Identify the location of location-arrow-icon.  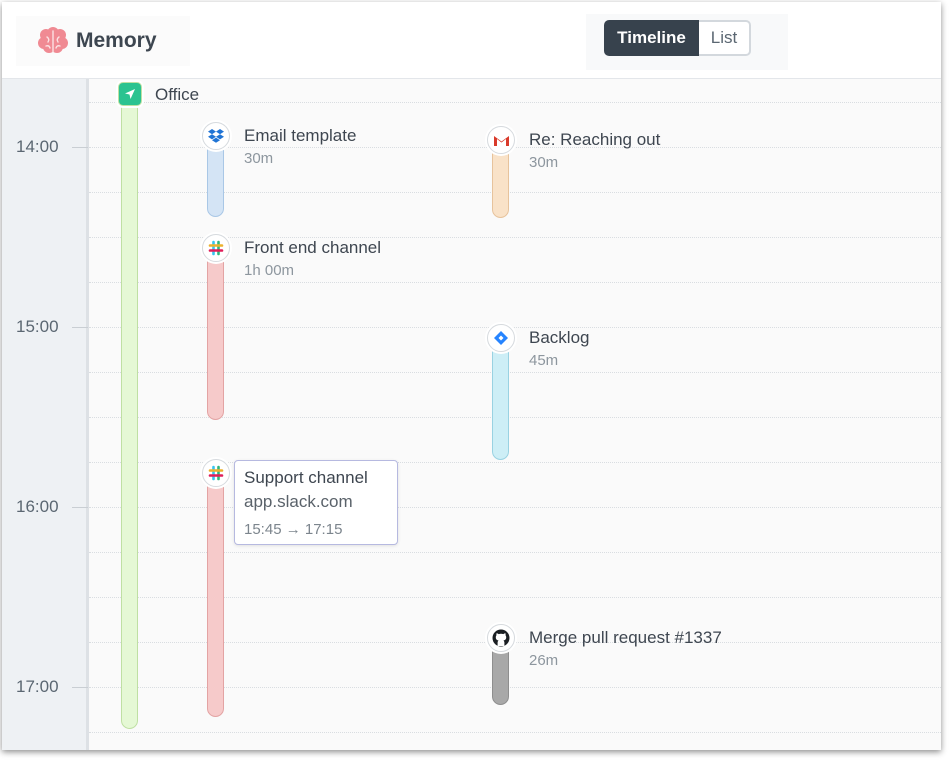
(130, 94).